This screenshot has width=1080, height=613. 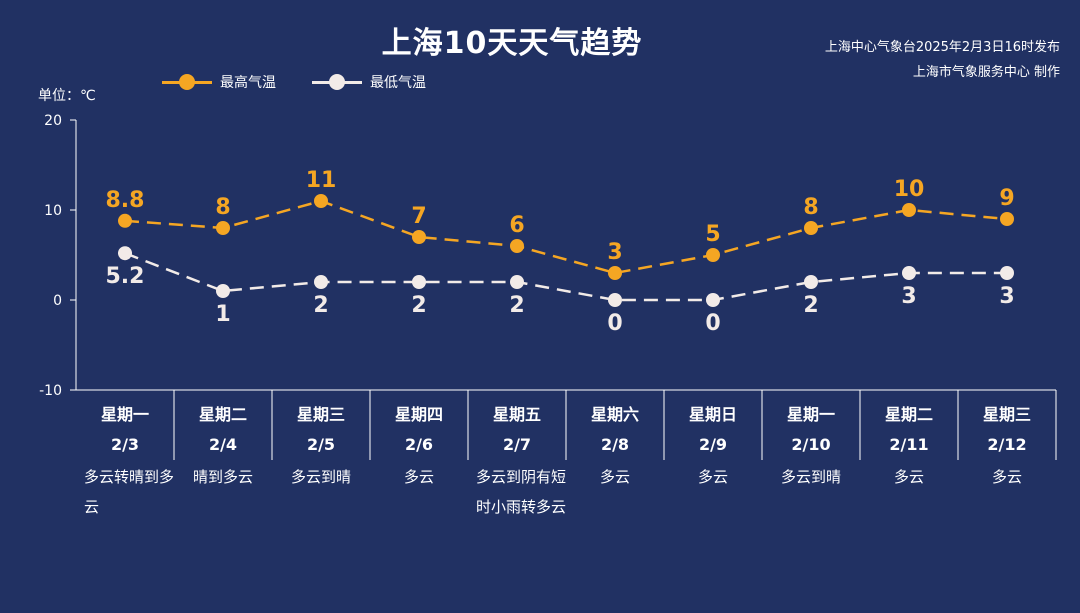 What do you see at coordinates (615, 430) in the screenshot?
I see `day-header: 星期六 2/8` at bounding box center [615, 430].